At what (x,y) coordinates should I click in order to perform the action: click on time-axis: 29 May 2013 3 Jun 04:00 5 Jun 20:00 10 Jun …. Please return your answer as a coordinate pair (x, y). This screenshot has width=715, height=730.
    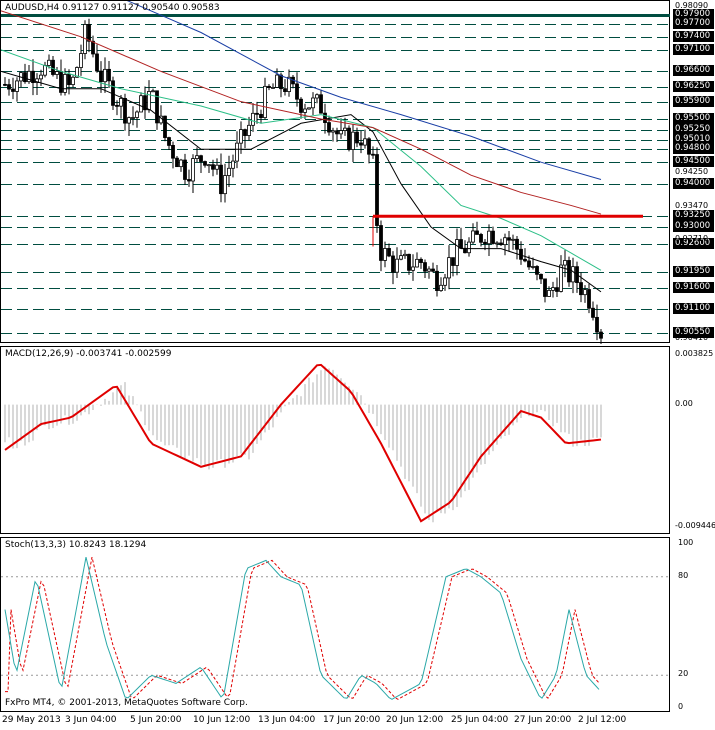
    Looking at the image, I should click on (357, 721).